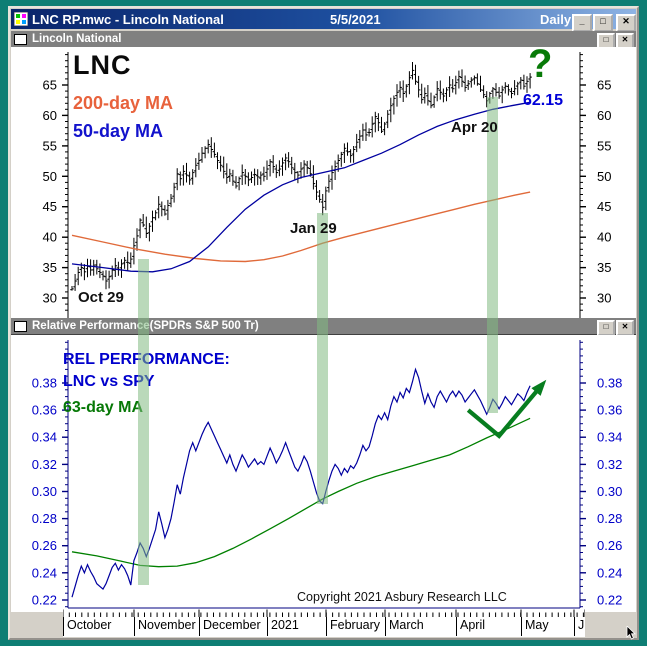  Describe the element at coordinates (323, 19) in the screenshot. I see `window-titlebar: LNC RP.mwc - Lincoln National` at that location.